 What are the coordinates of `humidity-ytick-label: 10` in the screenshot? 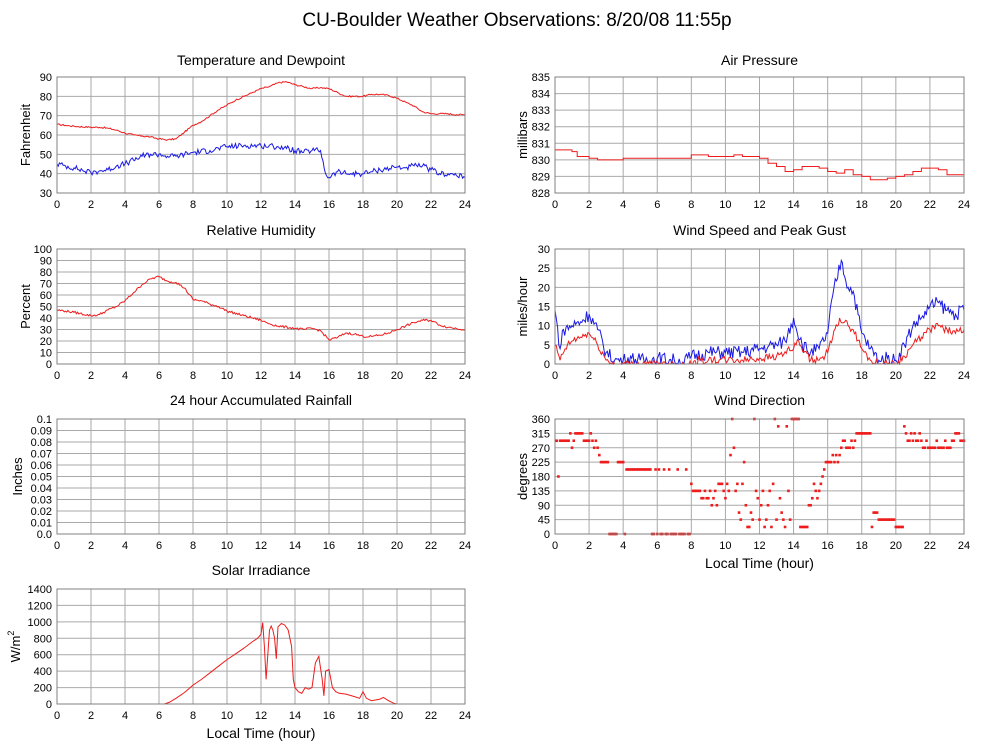 It's located at (46, 354).